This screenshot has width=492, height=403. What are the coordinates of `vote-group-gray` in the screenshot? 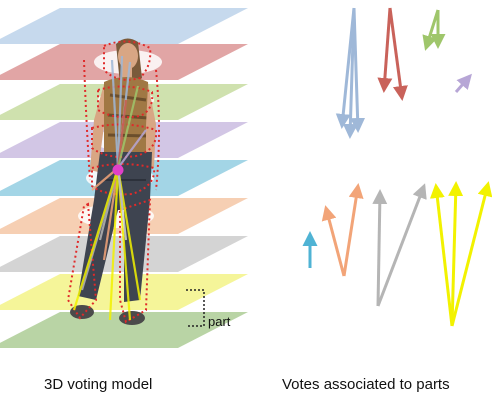 It's located at (399, 245).